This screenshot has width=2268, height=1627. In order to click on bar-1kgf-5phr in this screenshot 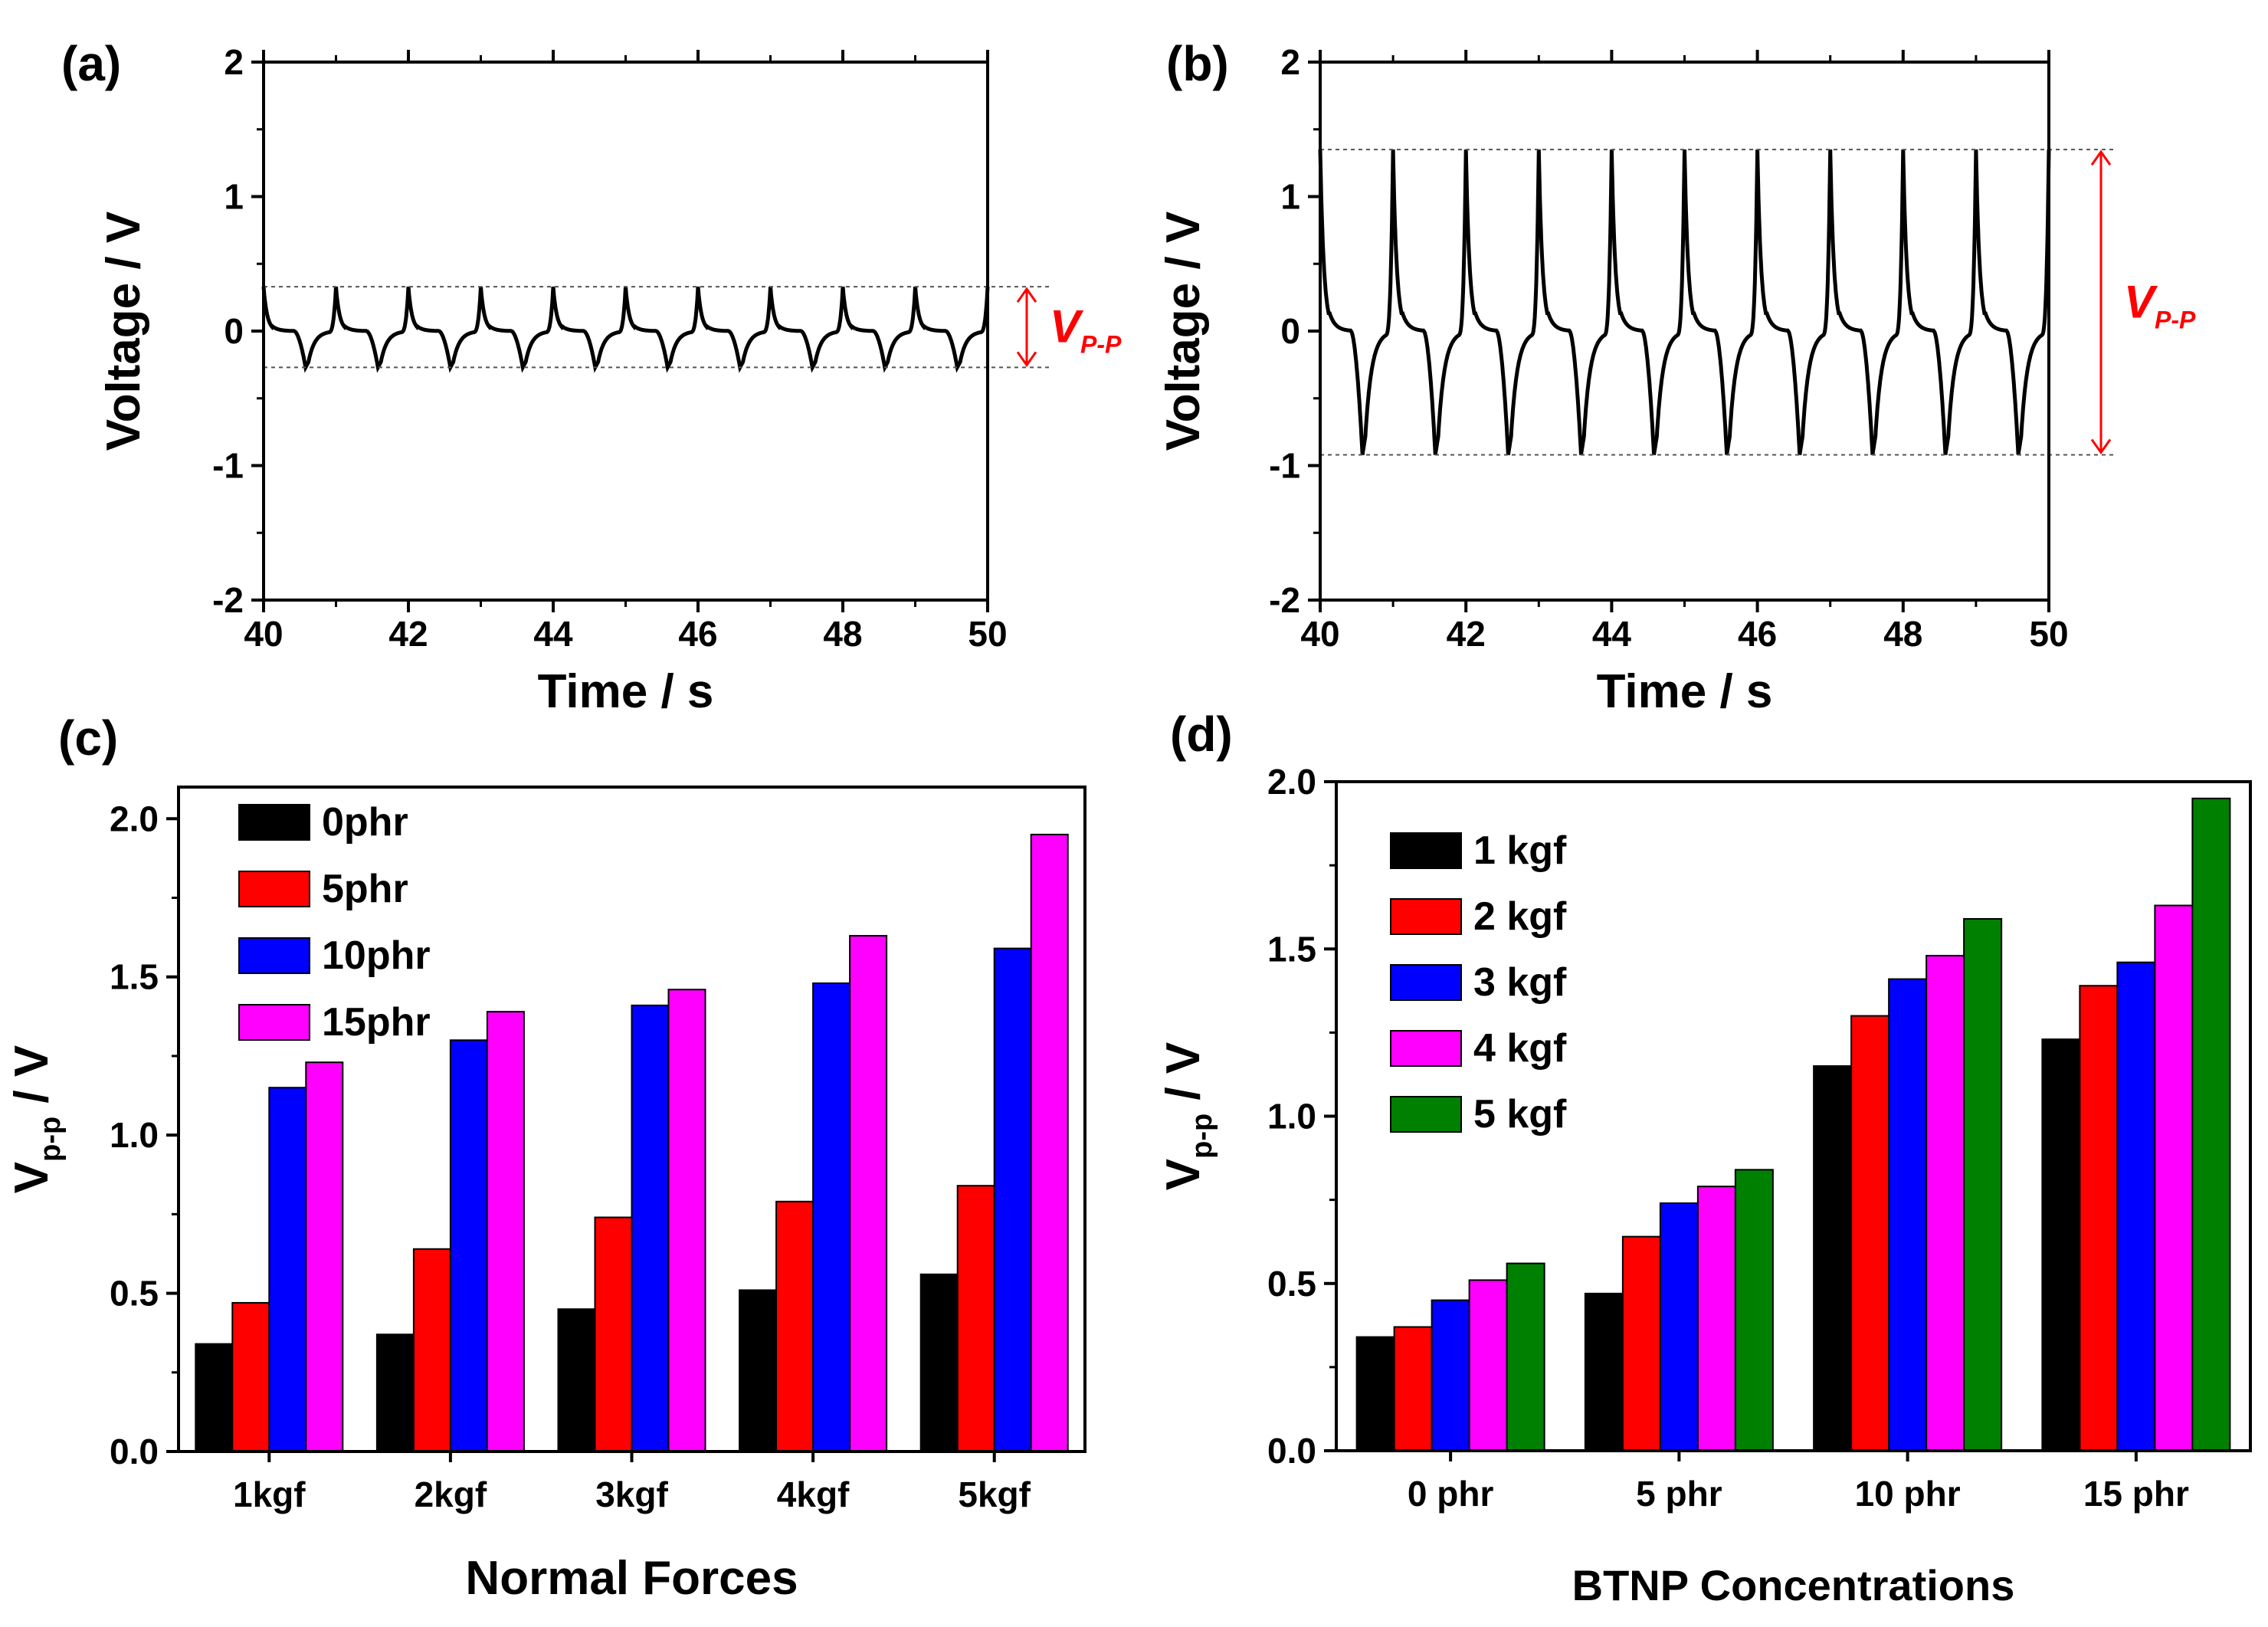, I will do `click(1604, 1372)`.